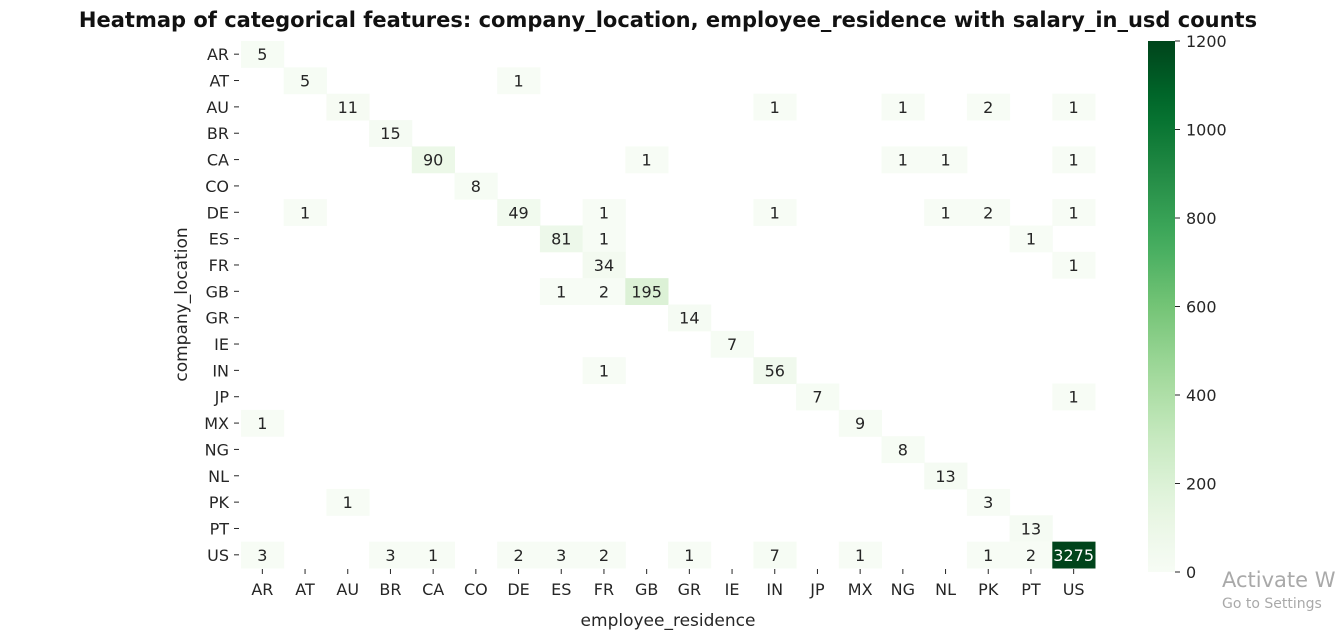 The height and width of the screenshot is (642, 1336). Describe the element at coordinates (903, 589) in the screenshot. I see `x-tick-label: NG` at that location.